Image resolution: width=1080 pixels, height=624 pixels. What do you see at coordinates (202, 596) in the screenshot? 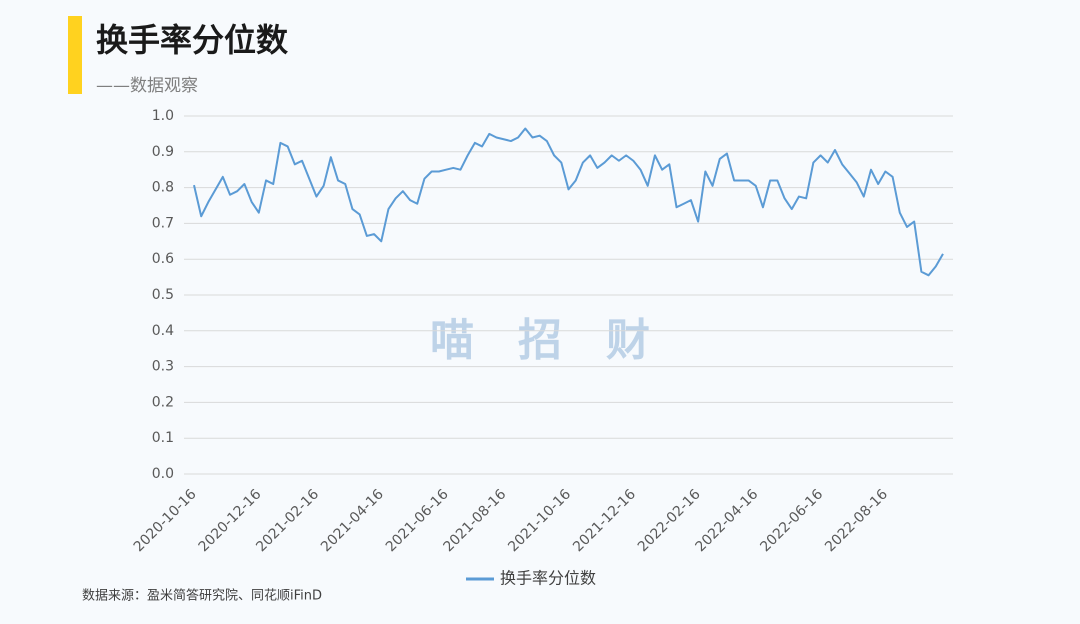
I see `source-note: 数据来源：盈米简答研究院、同花顺iFinD` at bounding box center [202, 596].